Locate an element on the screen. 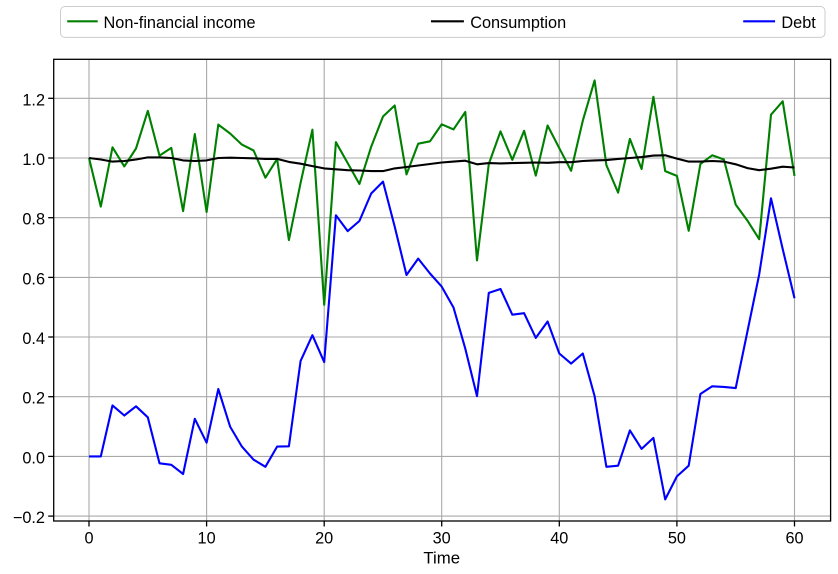  svg-text: 1.2 is located at coordinates (33, 100).